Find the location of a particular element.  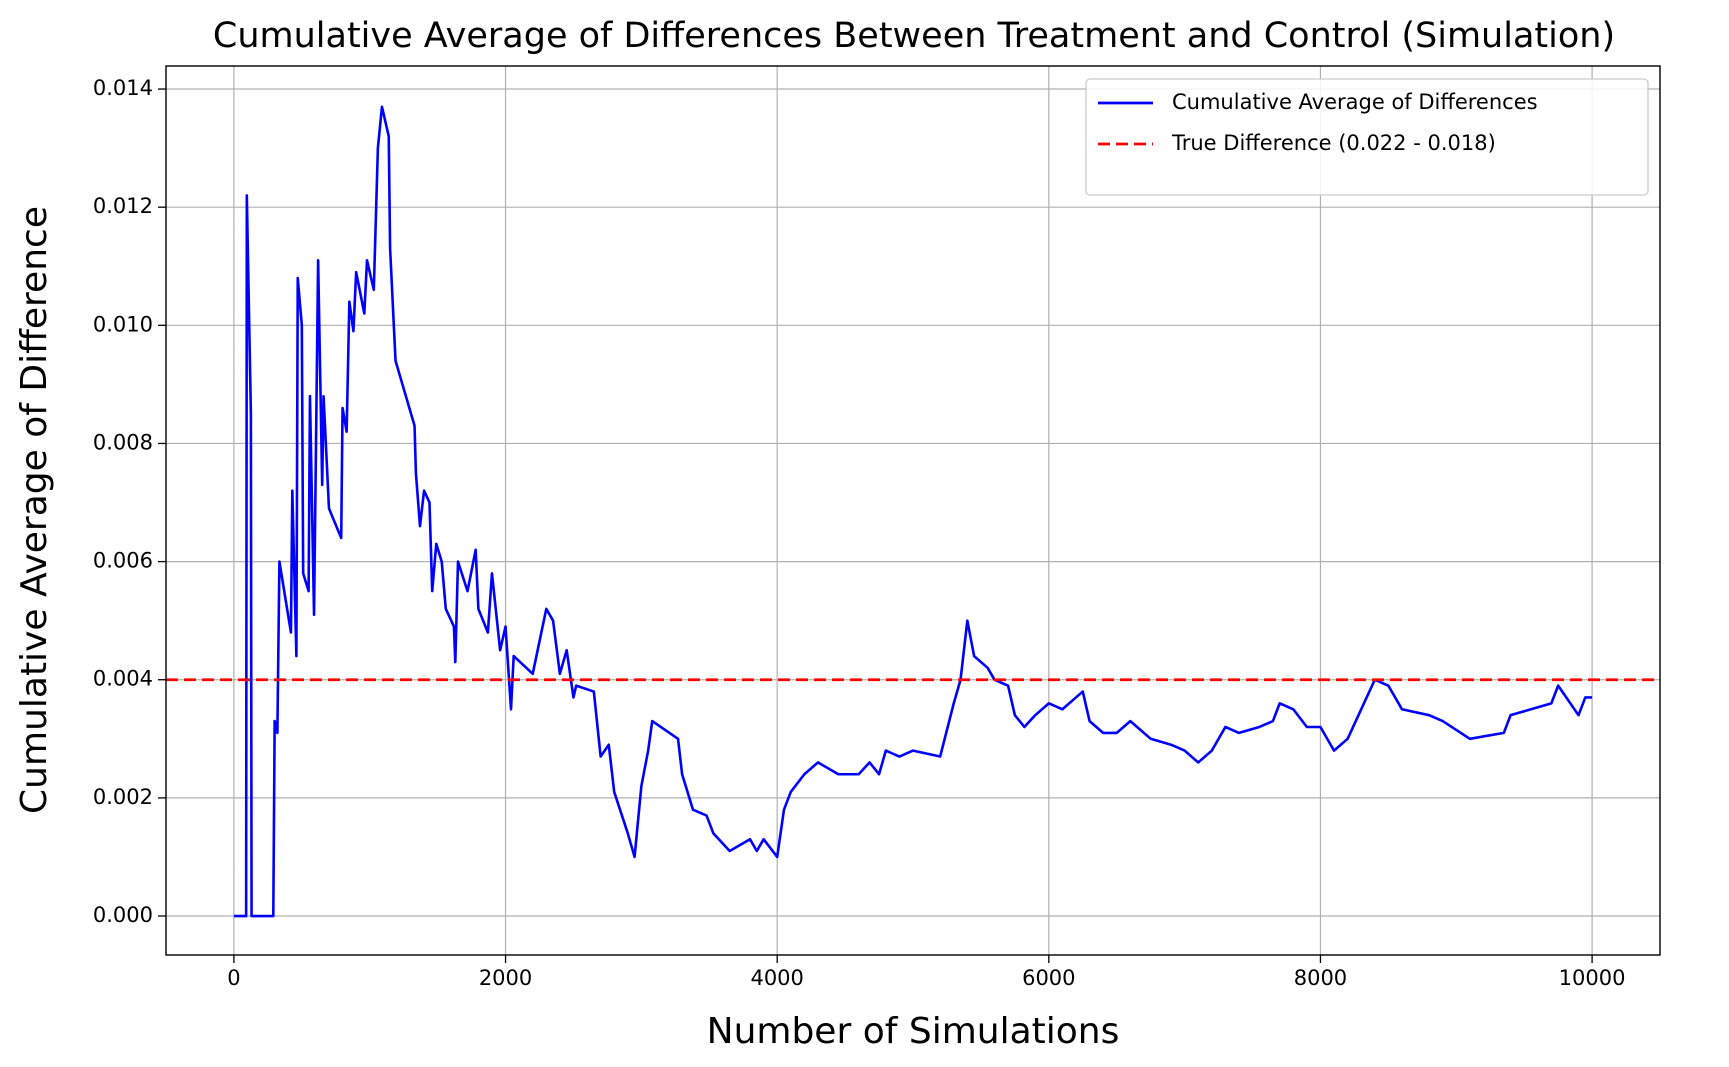

y-tick-label: 0.004 is located at coordinates (123, 679).